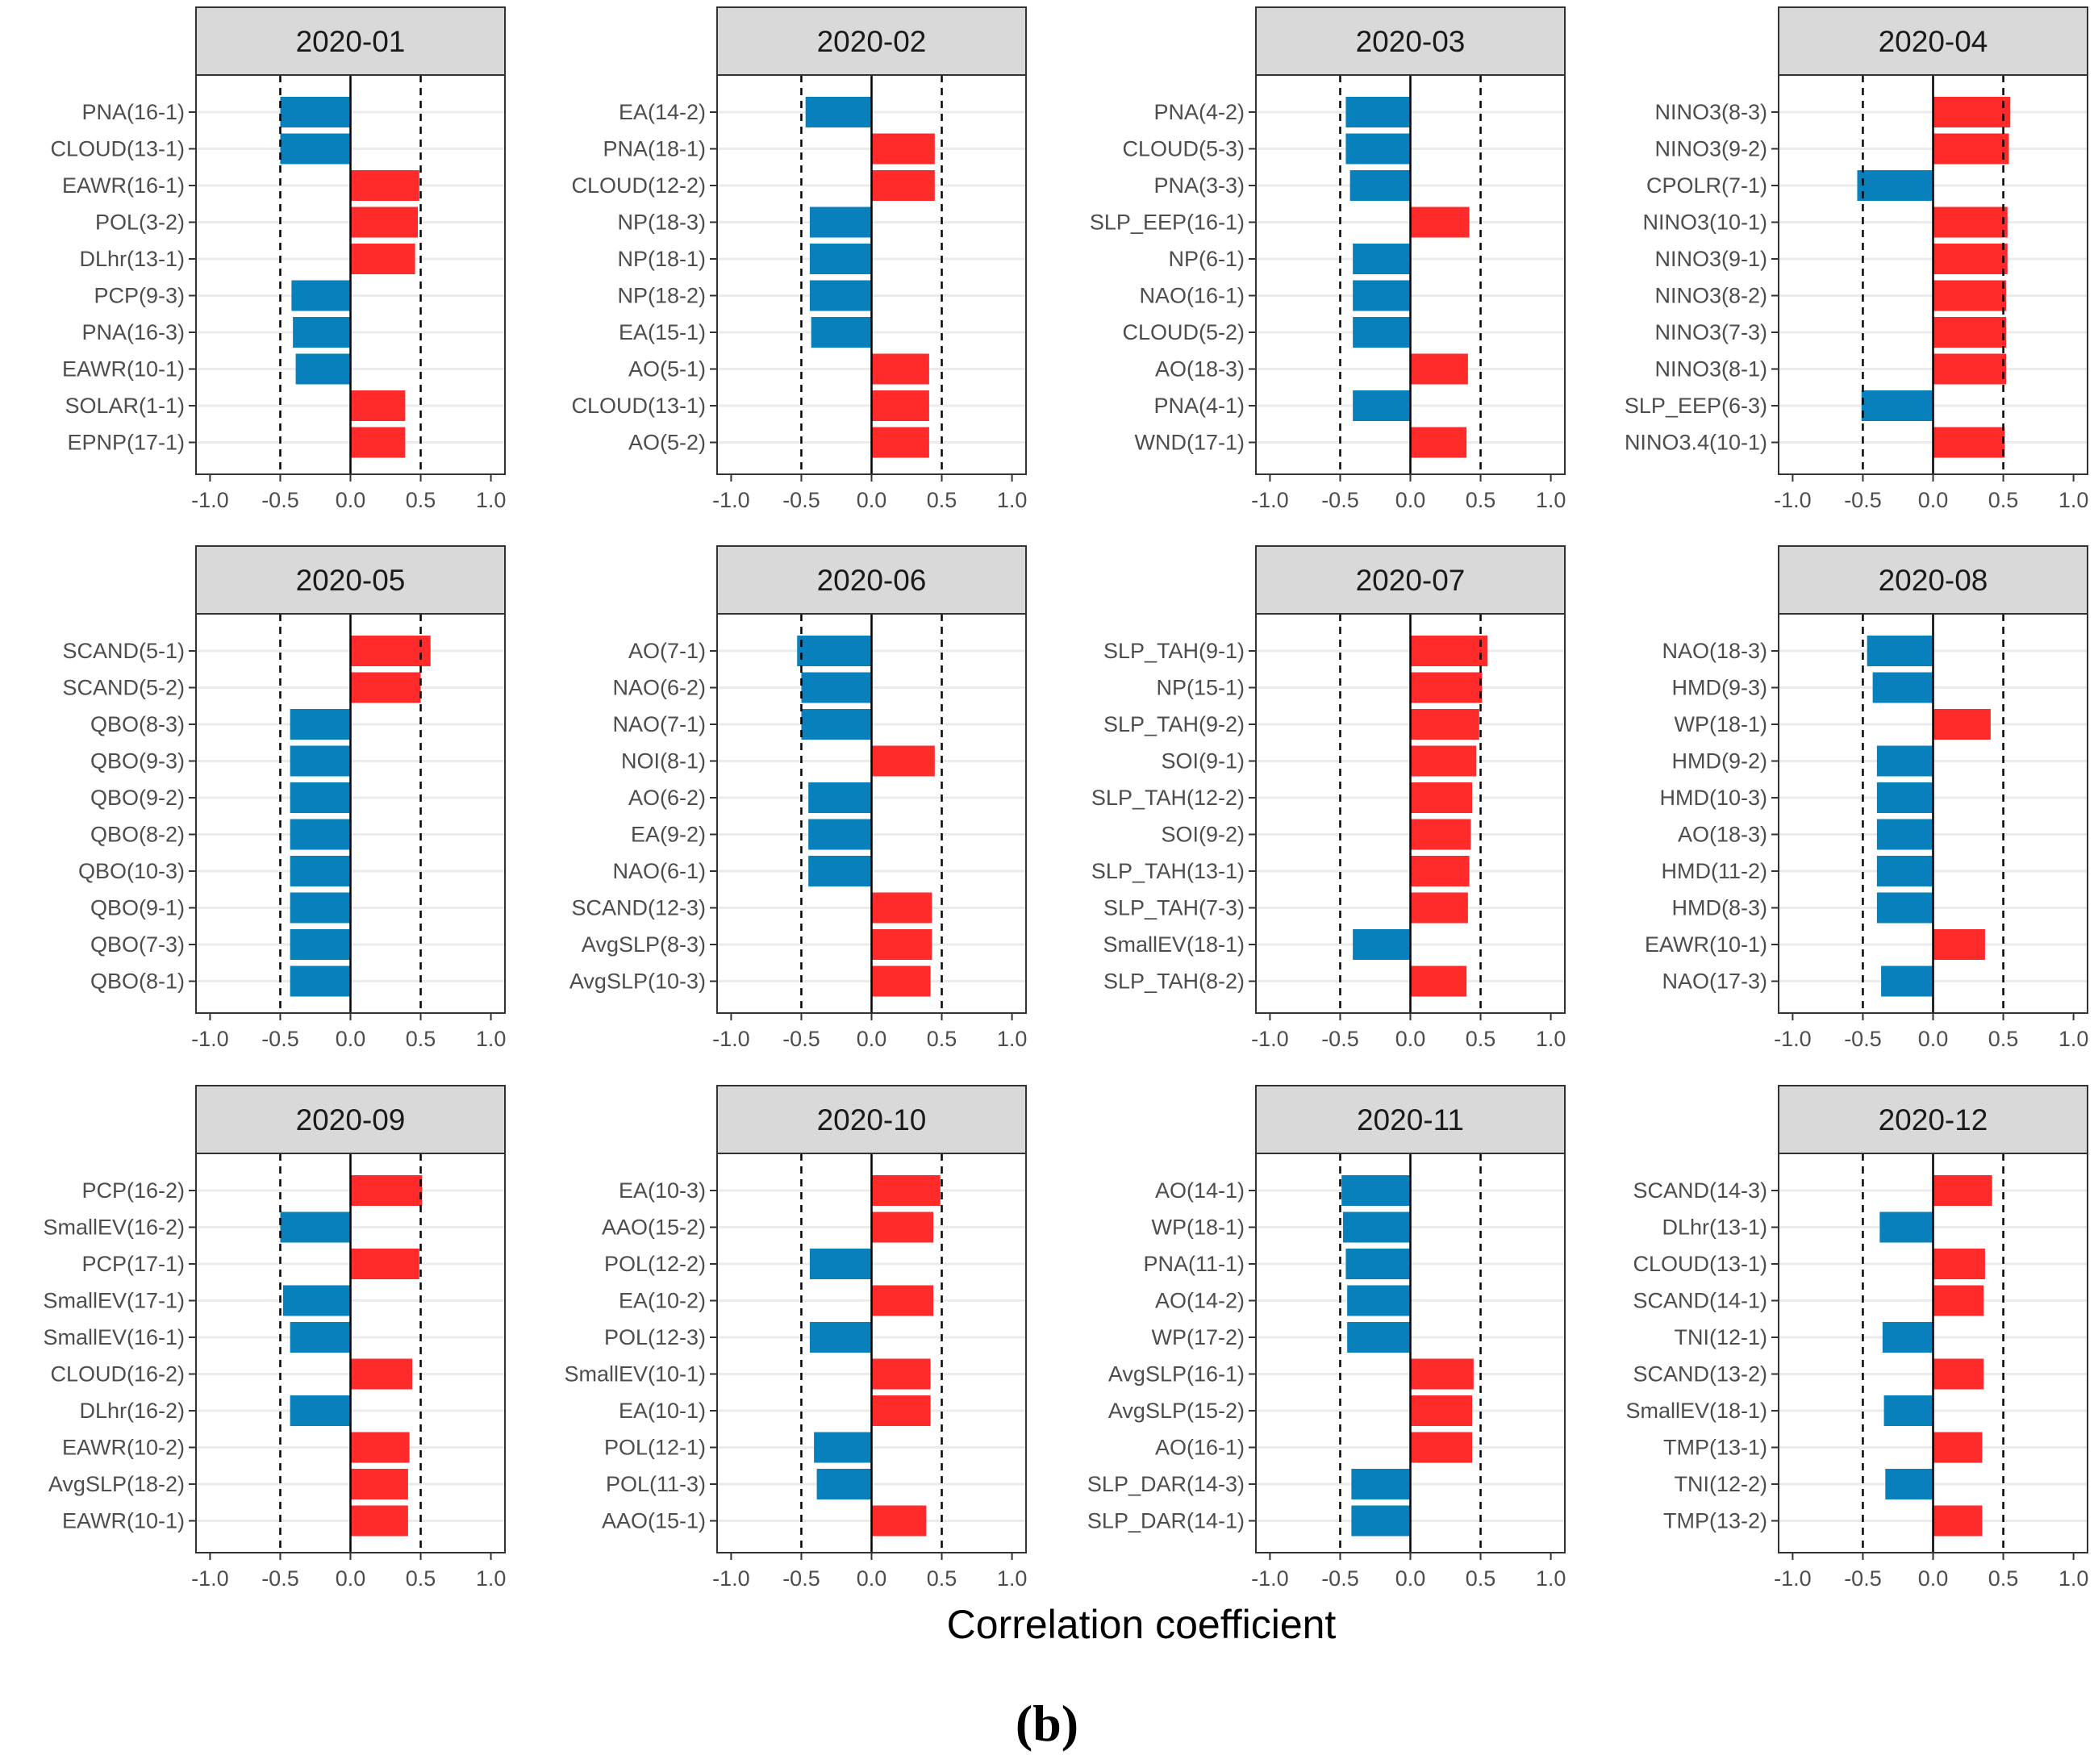 This screenshot has width=2094, height=1764. What do you see at coordinates (379, 1484) in the screenshot?
I see `bar-AvgSLP(18-2)` at bounding box center [379, 1484].